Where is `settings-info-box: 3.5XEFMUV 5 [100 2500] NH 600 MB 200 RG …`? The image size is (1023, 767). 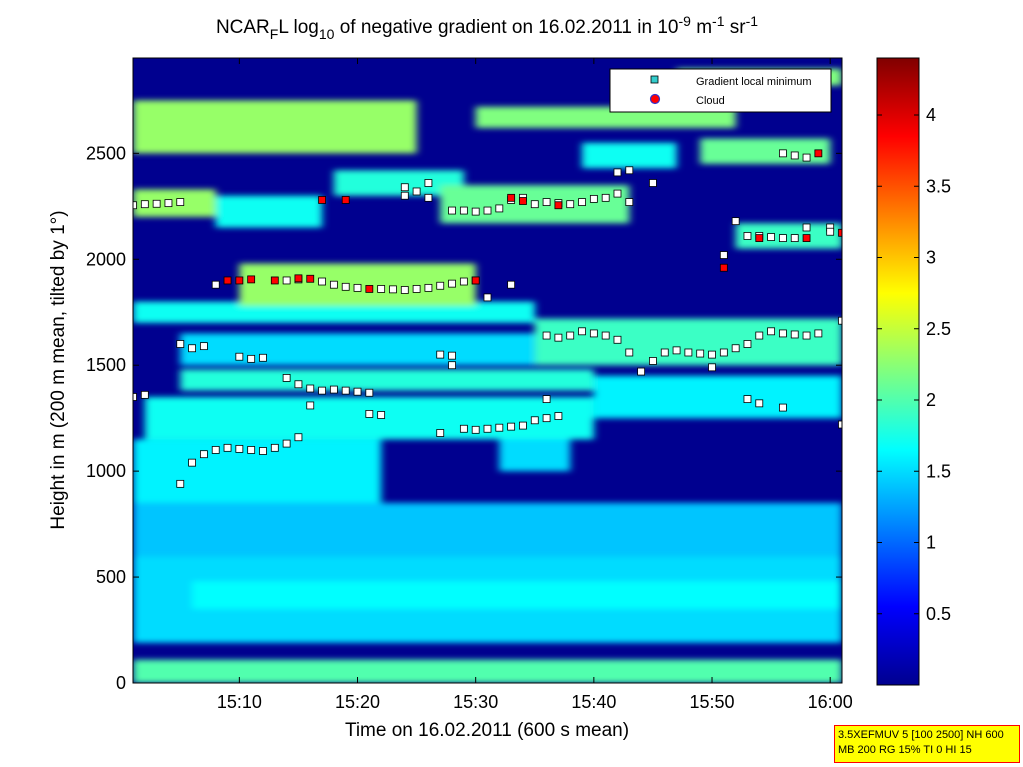
settings-info-box: 3.5XEFMUV 5 [100 2500] NH 600 MB 200 RG … is located at coordinates (927, 744).